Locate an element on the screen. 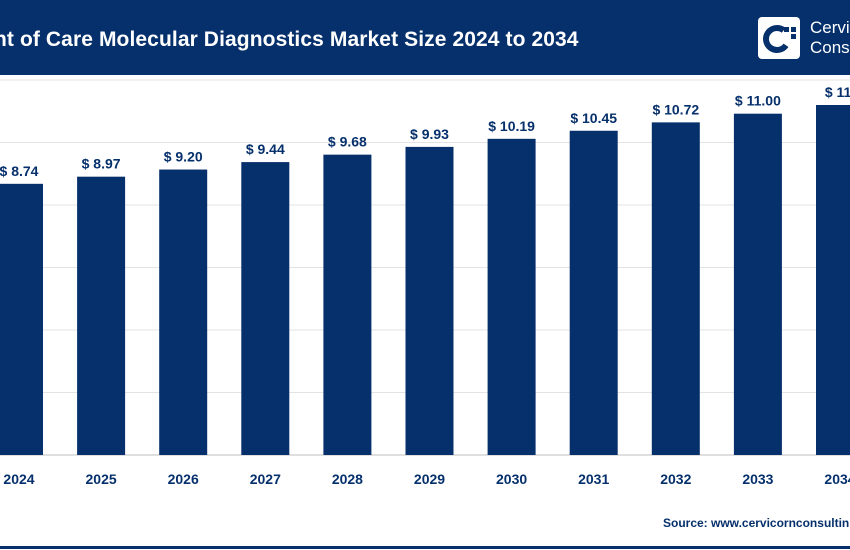 This screenshot has width=850, height=550. x-tick-label: 2025 is located at coordinates (101, 479).